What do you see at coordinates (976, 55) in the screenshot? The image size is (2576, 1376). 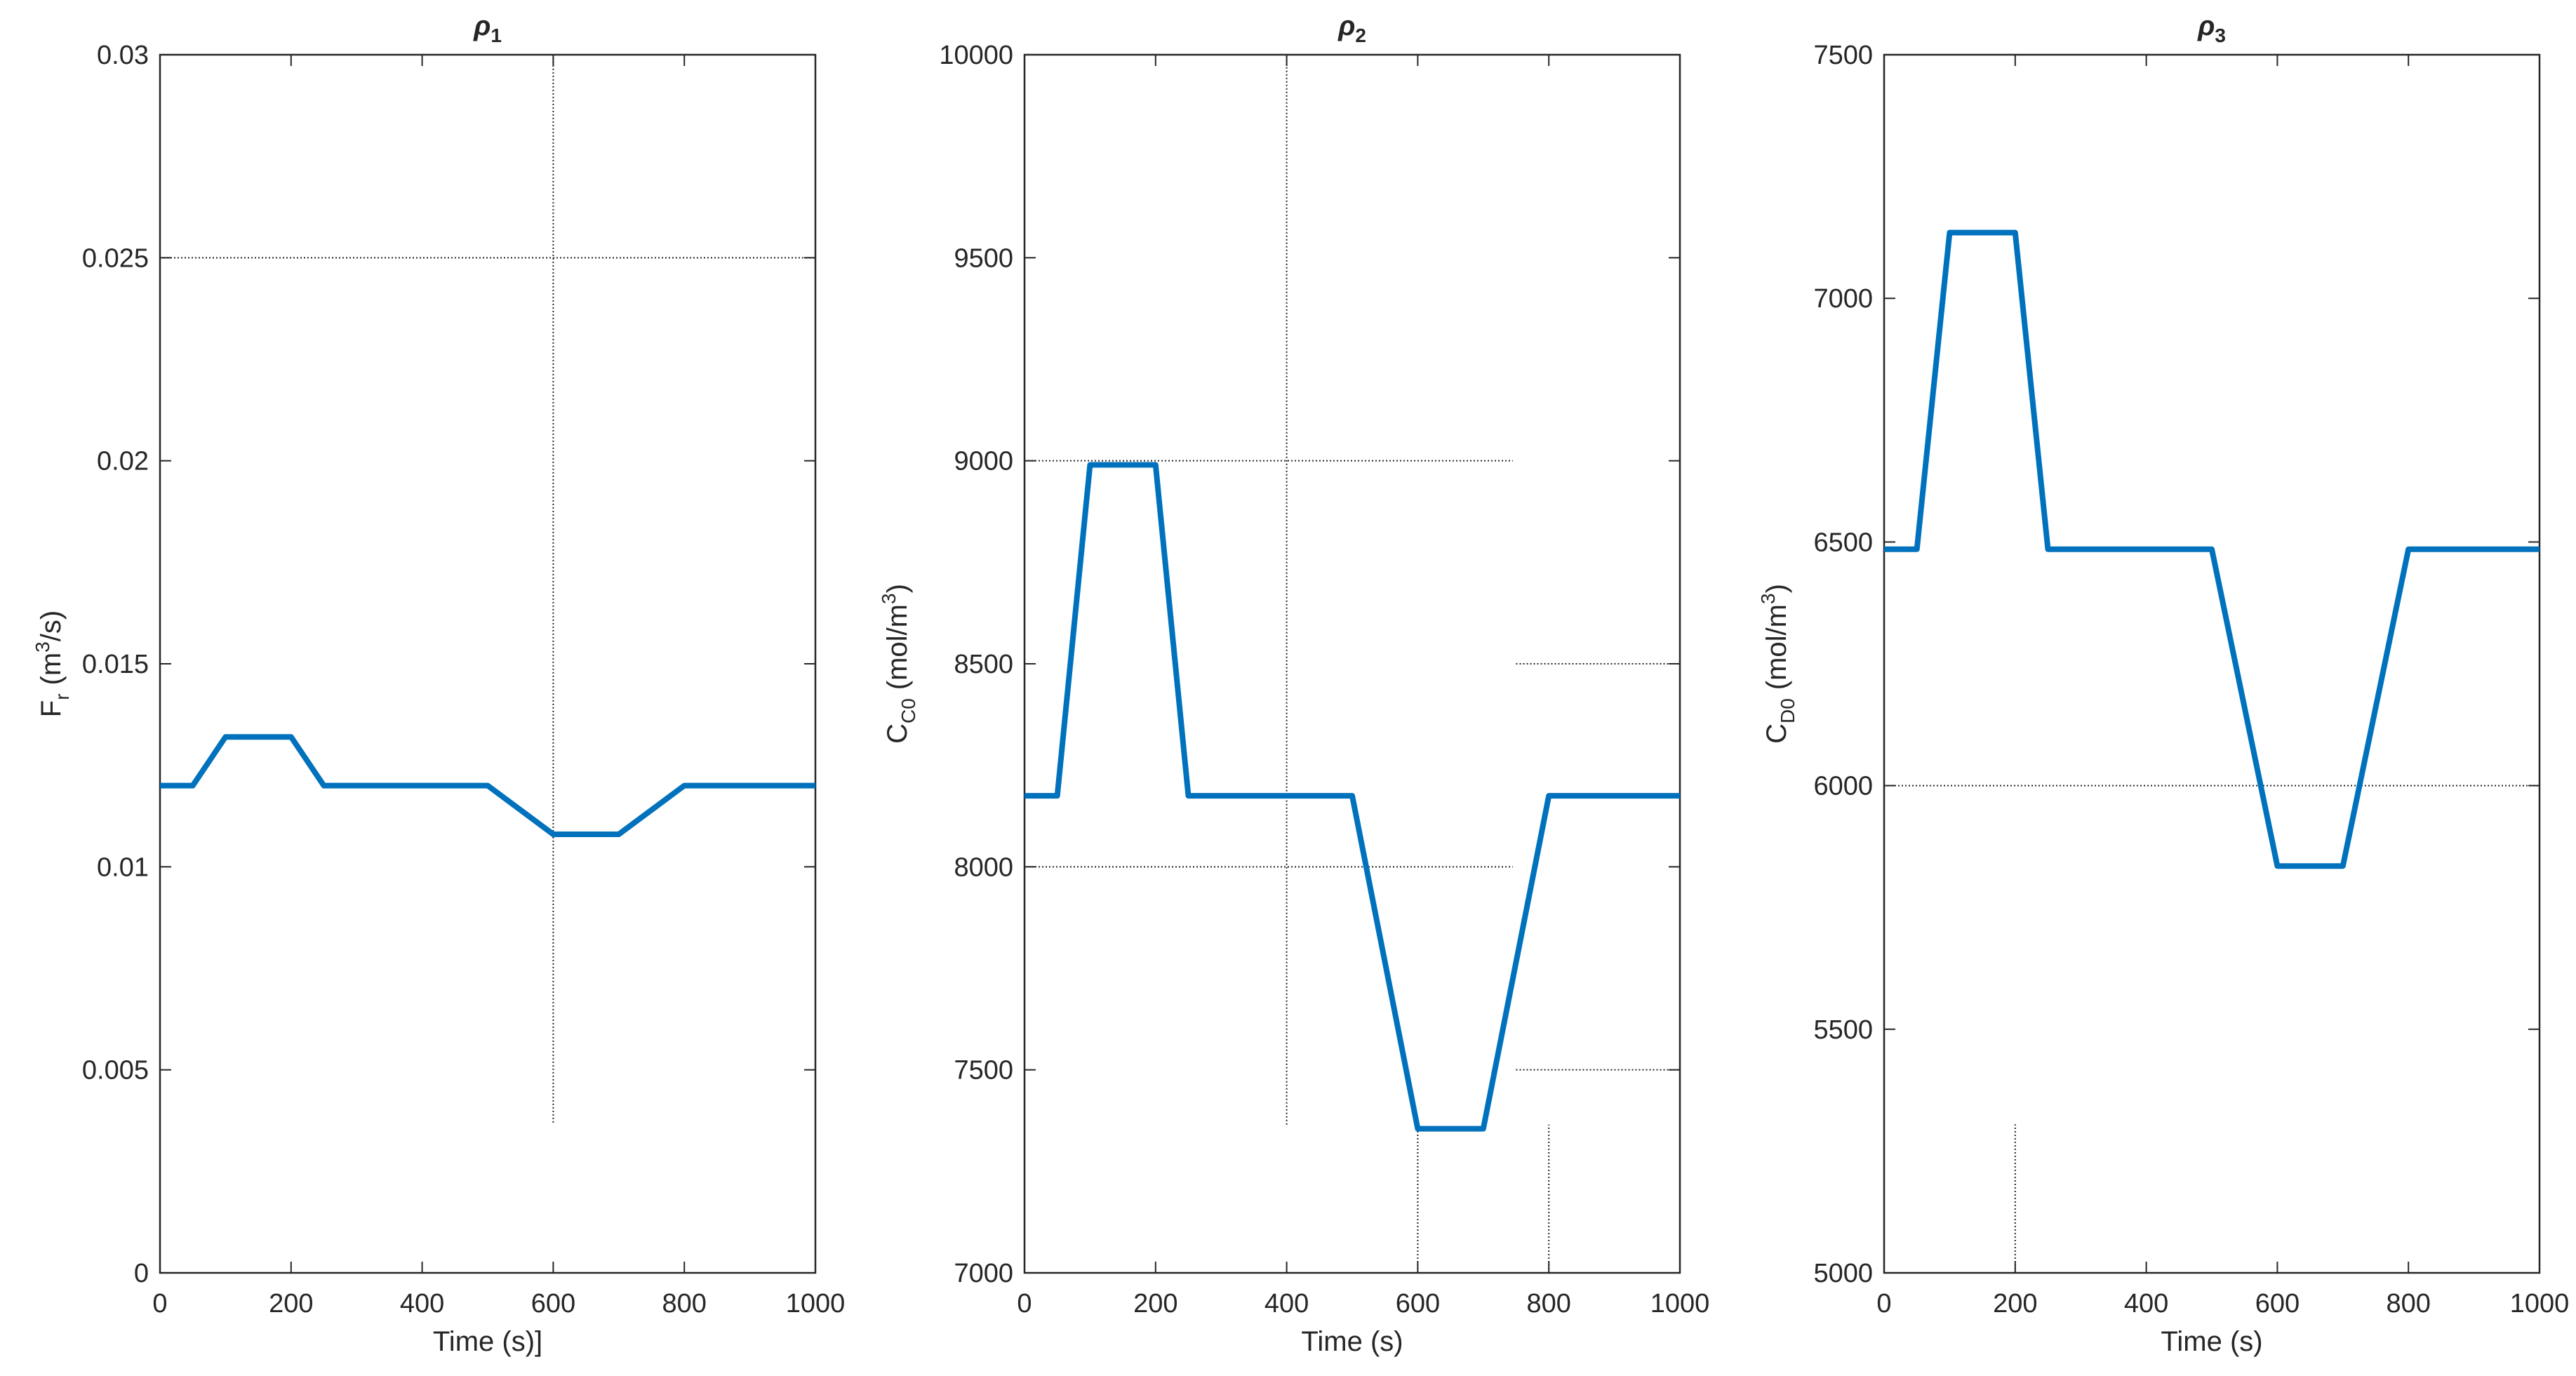 I see `y-tick-label: 10000` at bounding box center [976, 55].